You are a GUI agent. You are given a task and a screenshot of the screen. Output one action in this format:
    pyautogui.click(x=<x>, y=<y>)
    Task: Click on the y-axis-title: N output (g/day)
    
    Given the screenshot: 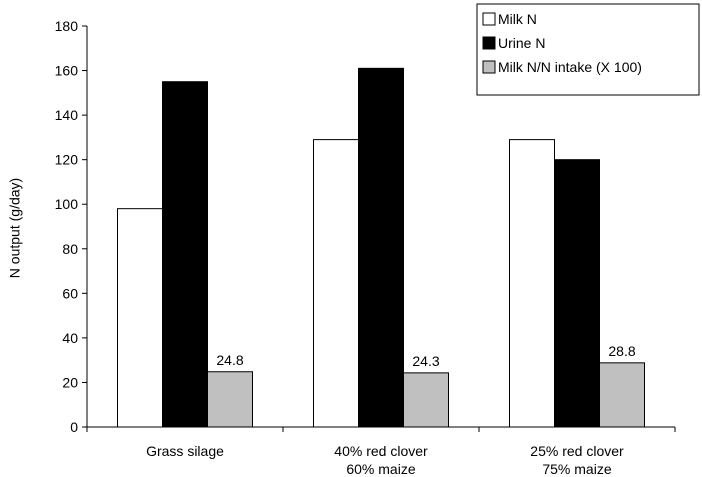 What is the action you would take?
    pyautogui.click(x=15, y=228)
    